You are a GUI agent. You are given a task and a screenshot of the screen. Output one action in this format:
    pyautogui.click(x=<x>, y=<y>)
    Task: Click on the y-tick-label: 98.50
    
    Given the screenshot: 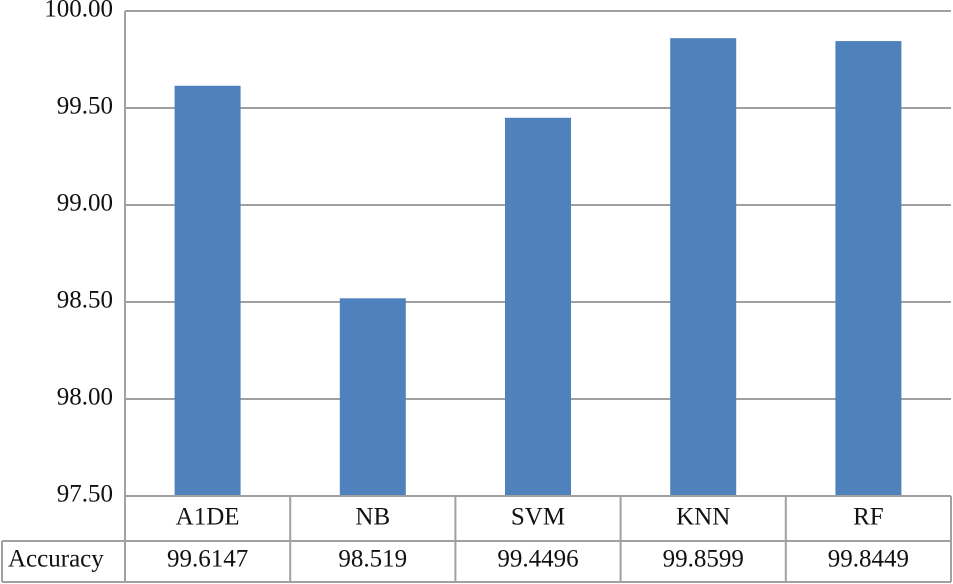 What is the action you would take?
    pyautogui.click(x=85, y=300)
    